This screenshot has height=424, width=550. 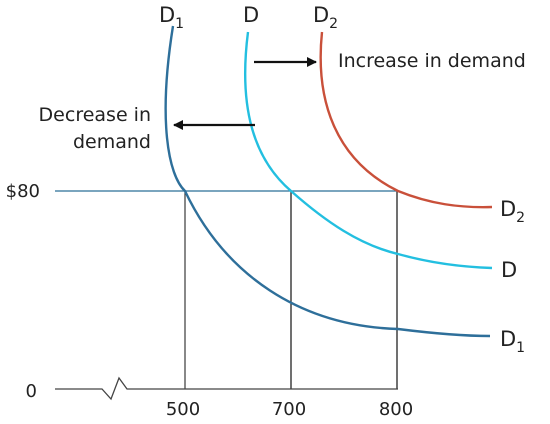 I want to click on decrease-annotation-line1: Decrease in, so click(x=95, y=115).